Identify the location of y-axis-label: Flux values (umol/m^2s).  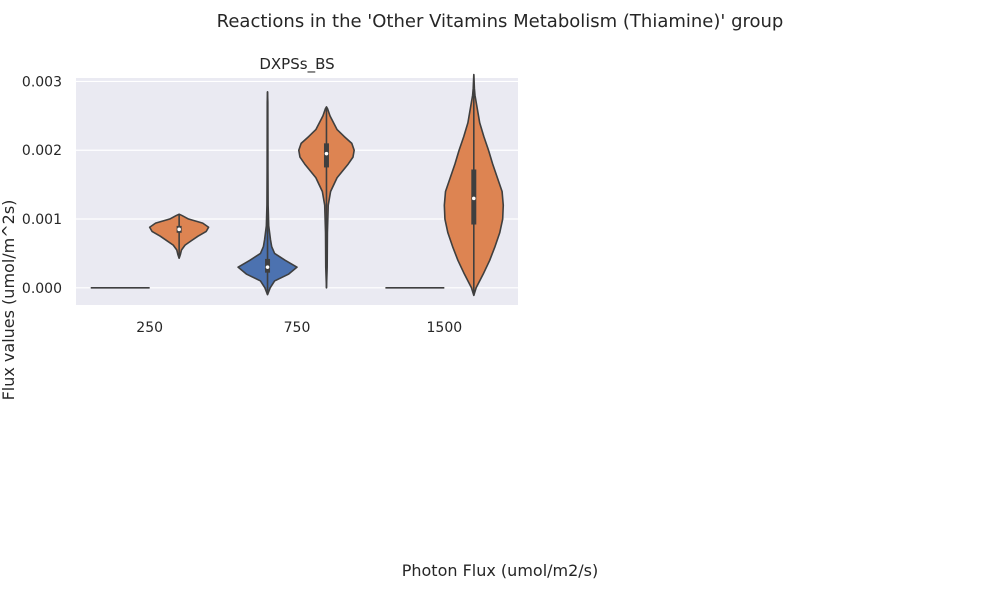
(9, 300).